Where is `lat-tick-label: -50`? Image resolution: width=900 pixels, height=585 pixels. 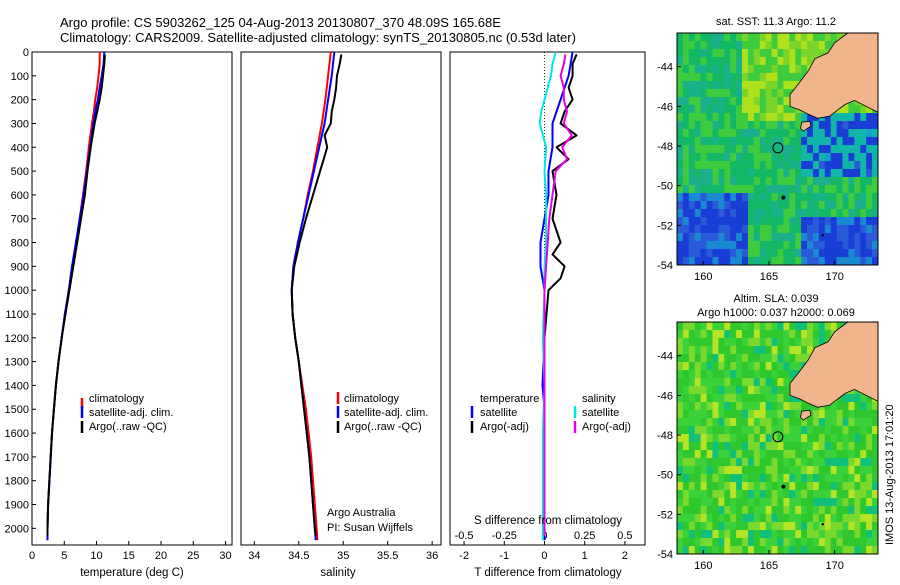
lat-tick-label: -50 is located at coordinates (665, 187).